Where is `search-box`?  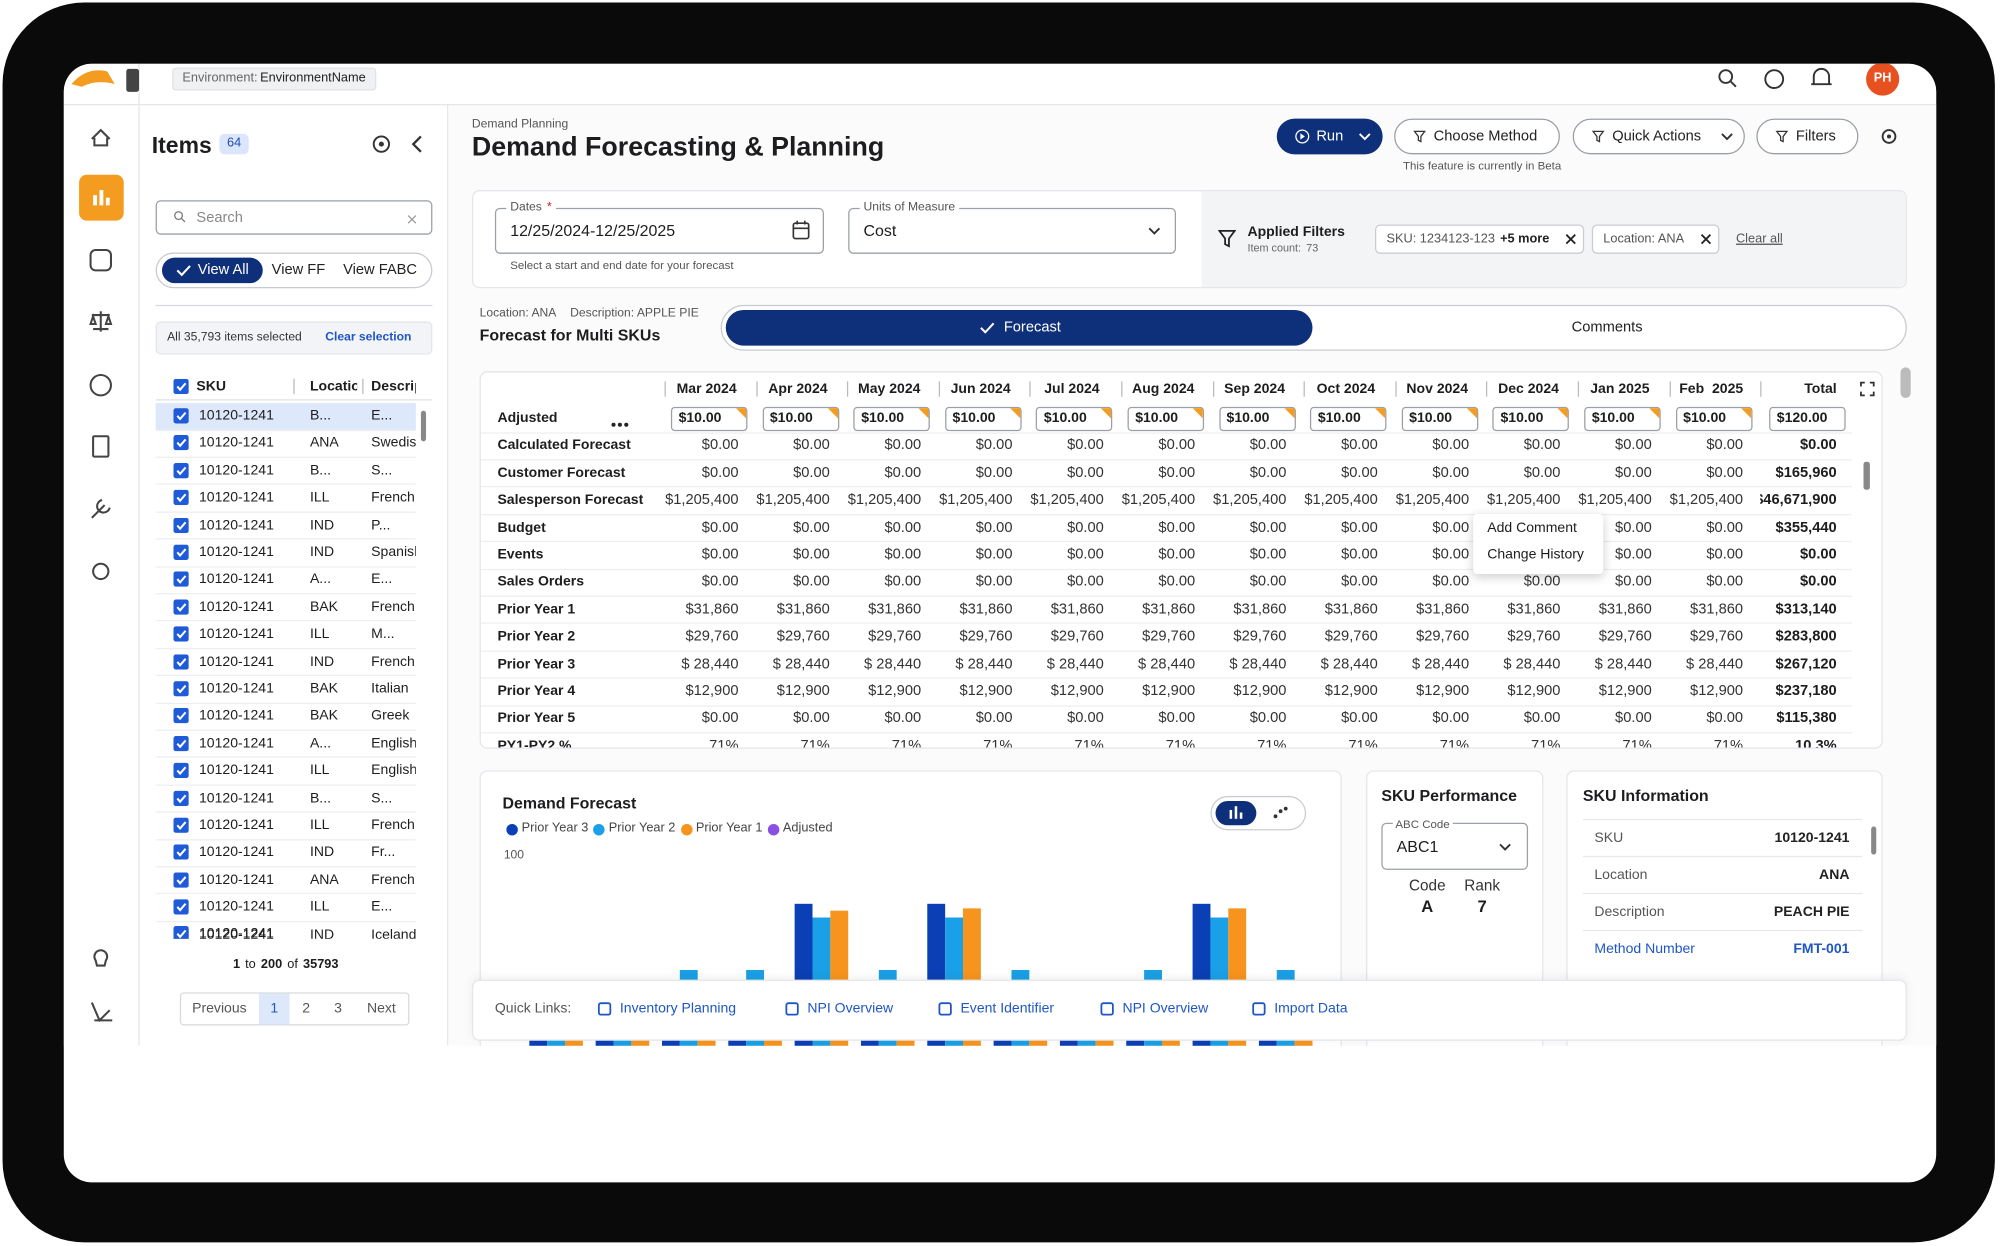
search-box is located at coordinates (294, 217).